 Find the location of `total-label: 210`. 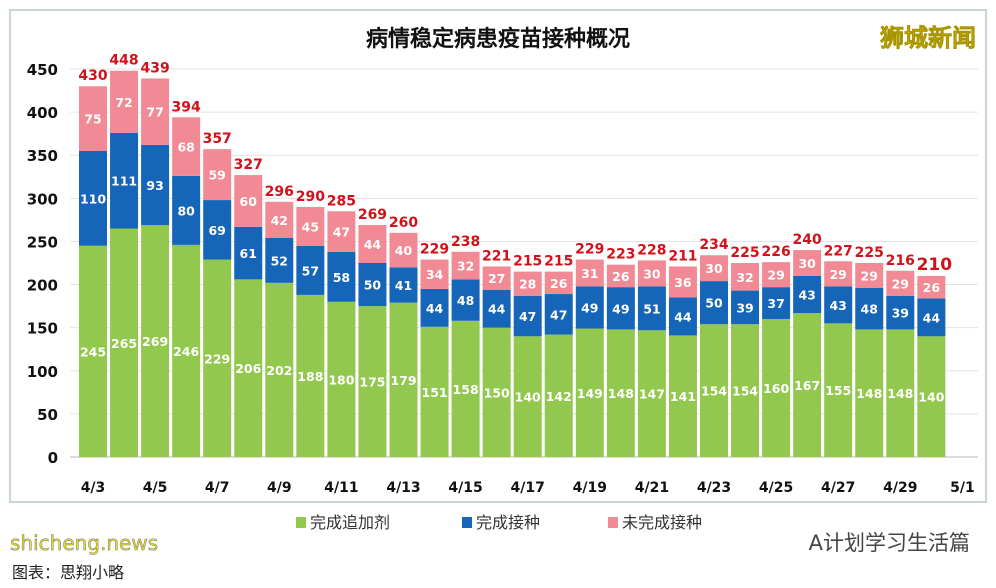

total-label: 210 is located at coordinates (935, 265).